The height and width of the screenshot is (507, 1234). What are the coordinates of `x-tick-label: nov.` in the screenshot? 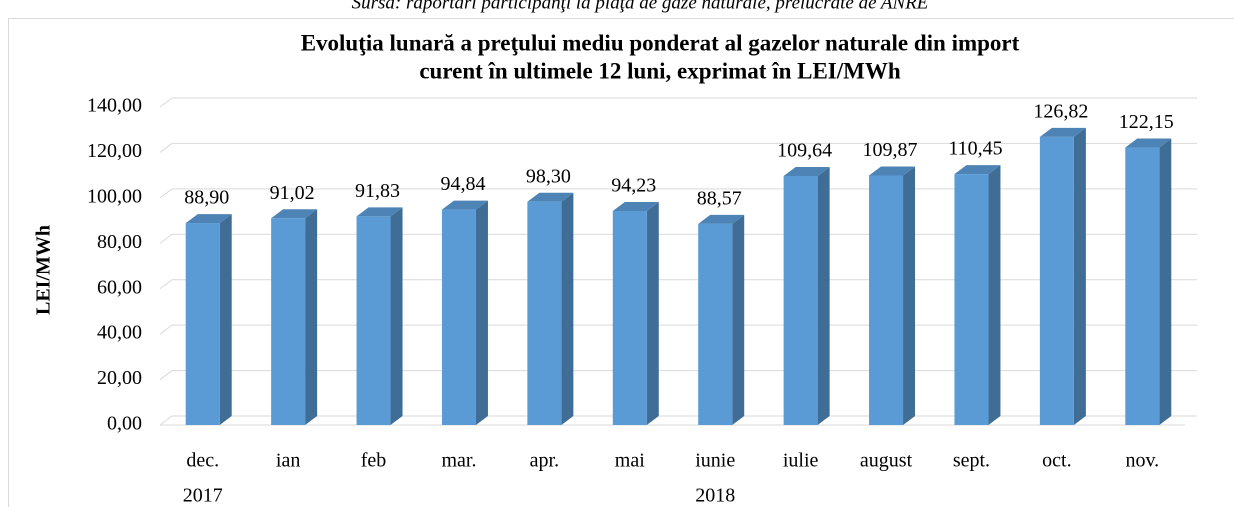 It's located at (1142, 461).